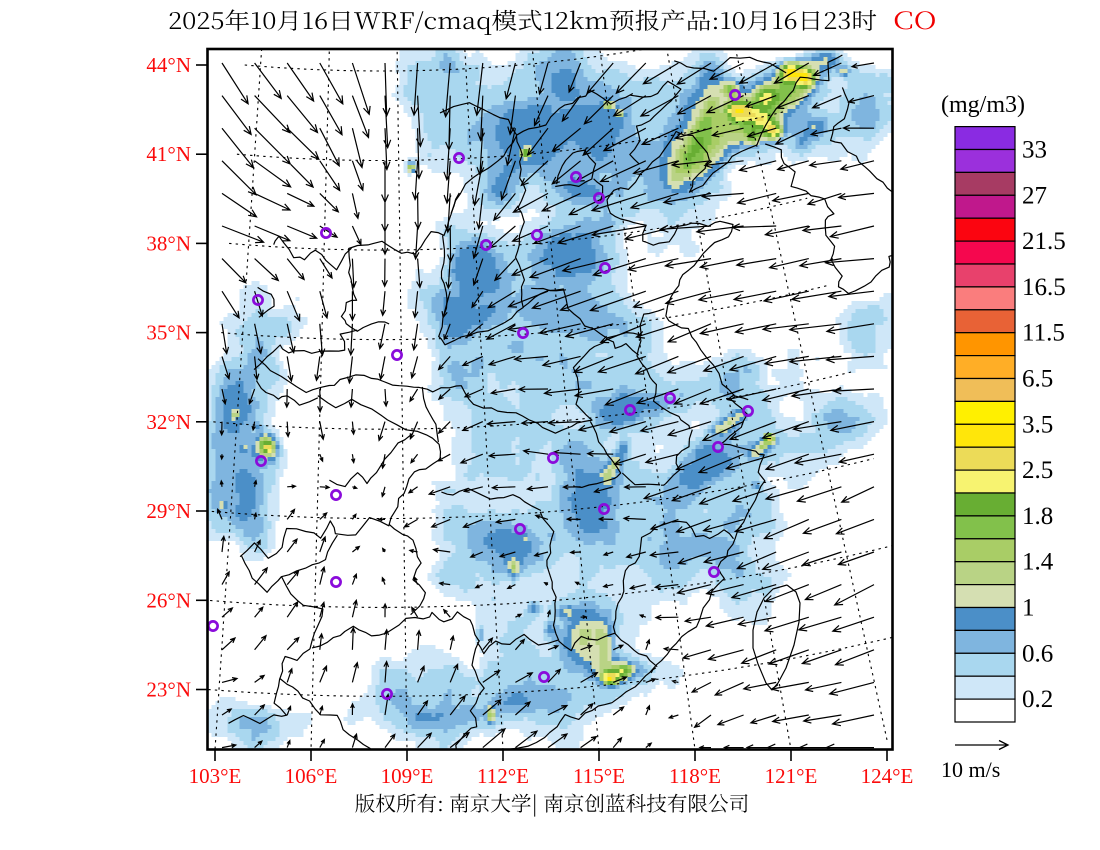 This screenshot has height=850, width=1100. Describe the element at coordinates (168, 65) in the screenshot. I see `svg-text: 44°N` at that location.